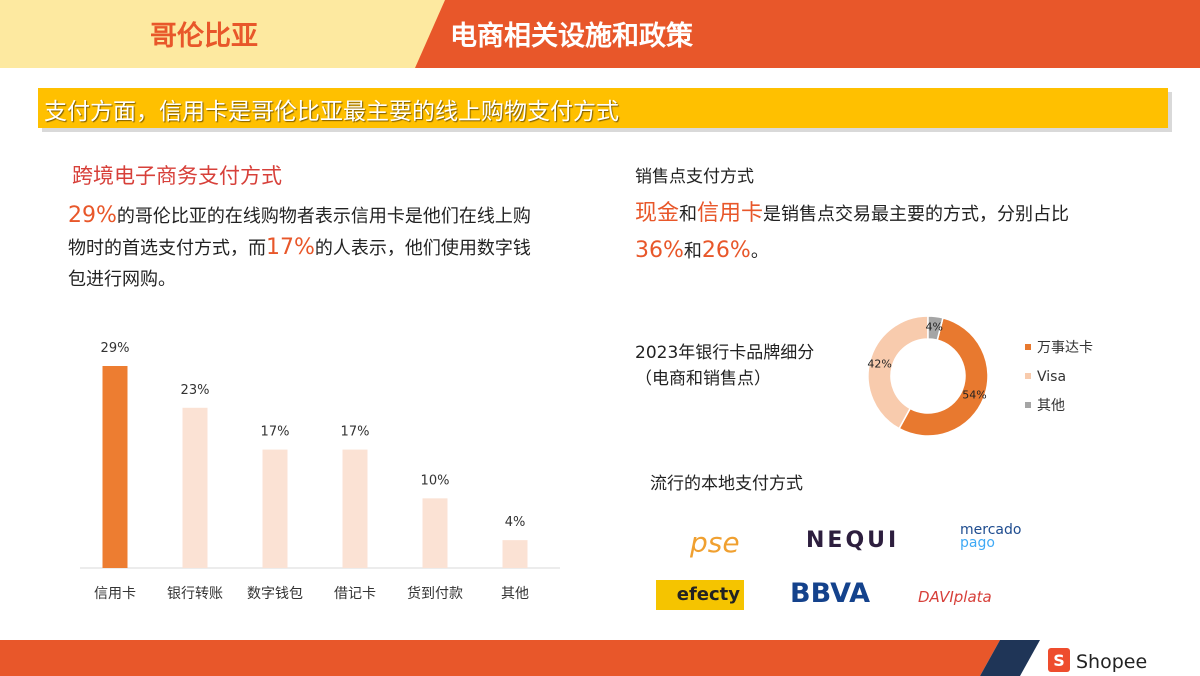  Describe the element at coordinates (275, 594) in the screenshot. I see `x-tick-label: 数字钱包` at that location.